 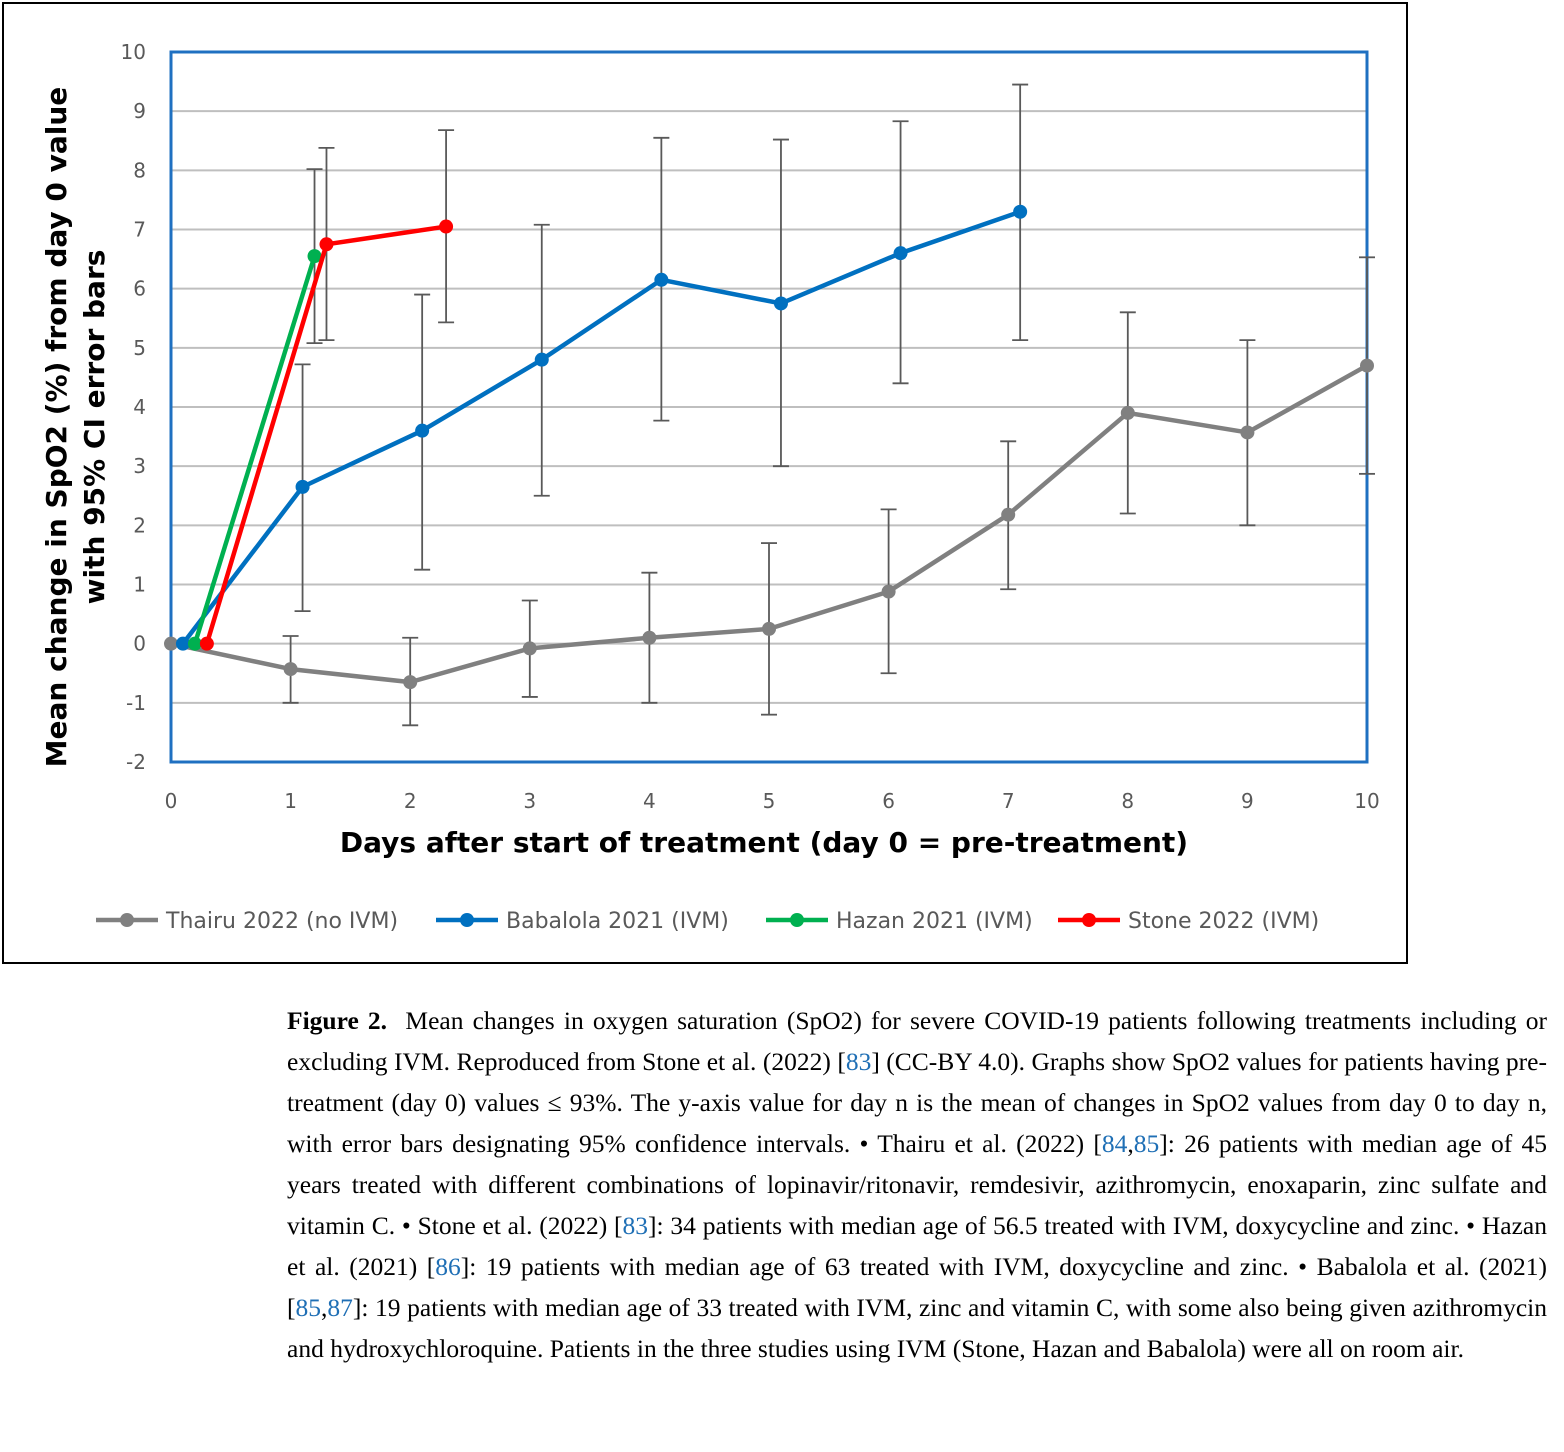 I want to click on y-tick-label: 8, so click(x=139, y=170).